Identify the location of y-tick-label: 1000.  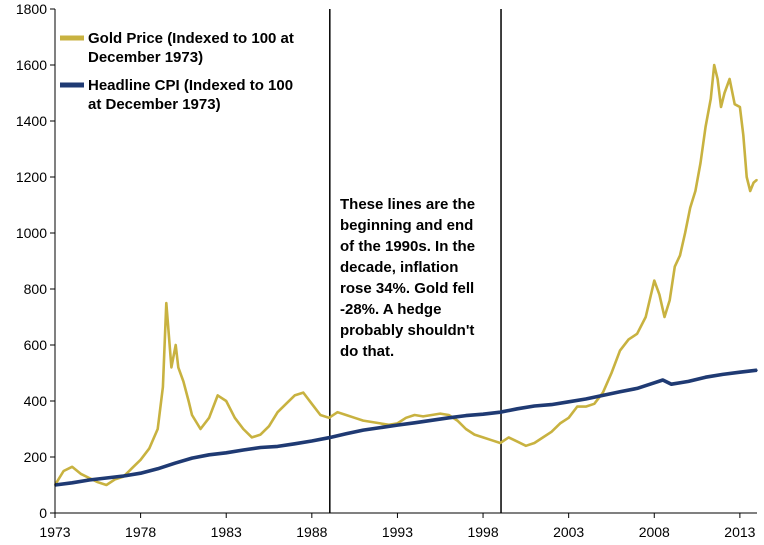
(31, 233).